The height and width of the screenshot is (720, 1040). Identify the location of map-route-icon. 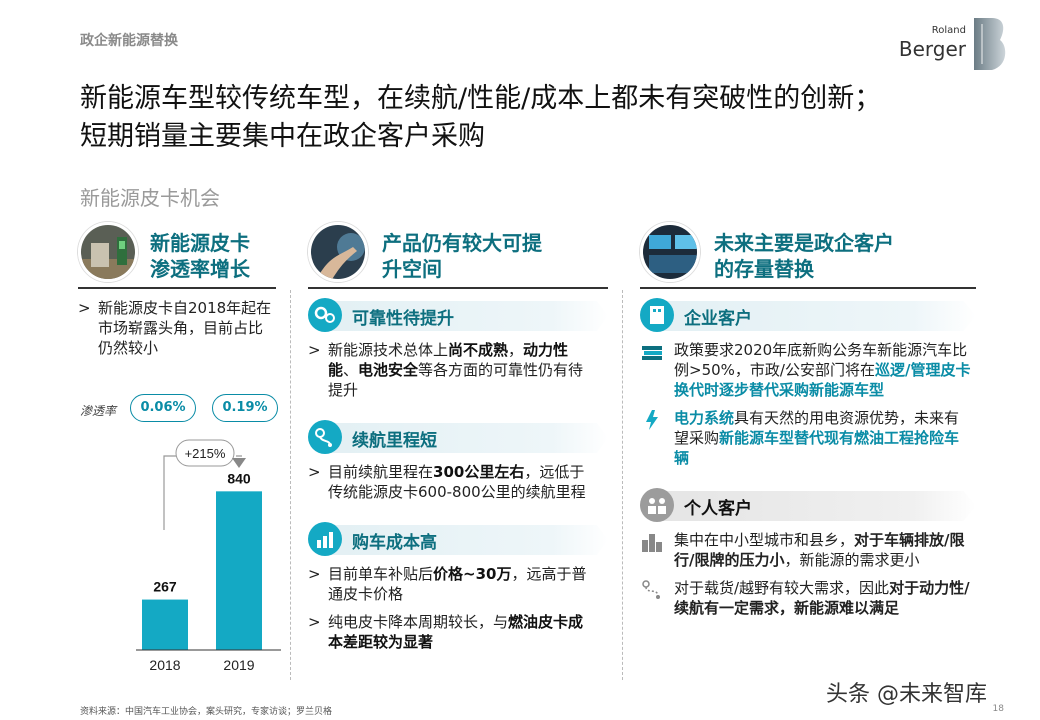
(652, 590).